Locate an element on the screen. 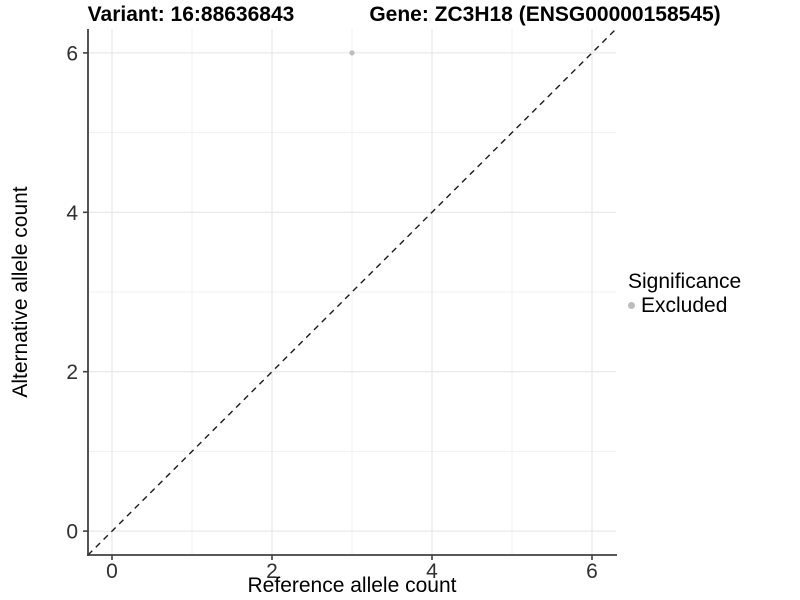 Image resolution: width=800 pixels, height=600 pixels. legend-title: Significance is located at coordinates (685, 281).